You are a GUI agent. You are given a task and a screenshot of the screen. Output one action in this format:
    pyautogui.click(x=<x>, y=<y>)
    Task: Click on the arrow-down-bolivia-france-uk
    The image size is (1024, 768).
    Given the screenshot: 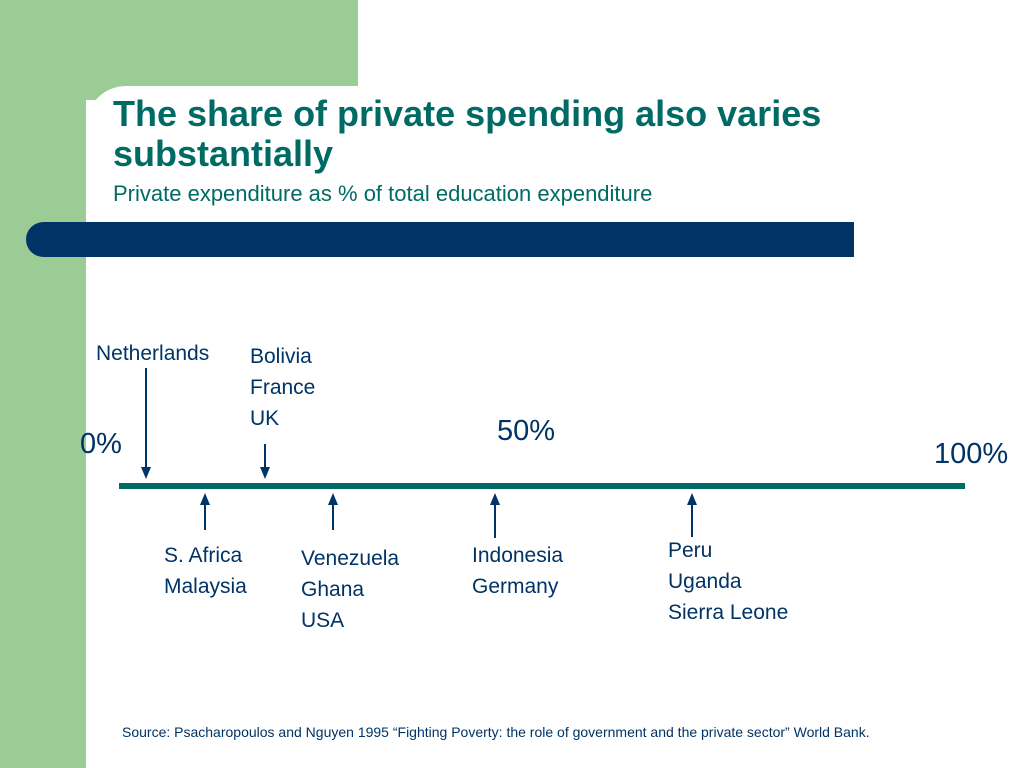 What is the action you would take?
    pyautogui.click(x=265, y=461)
    